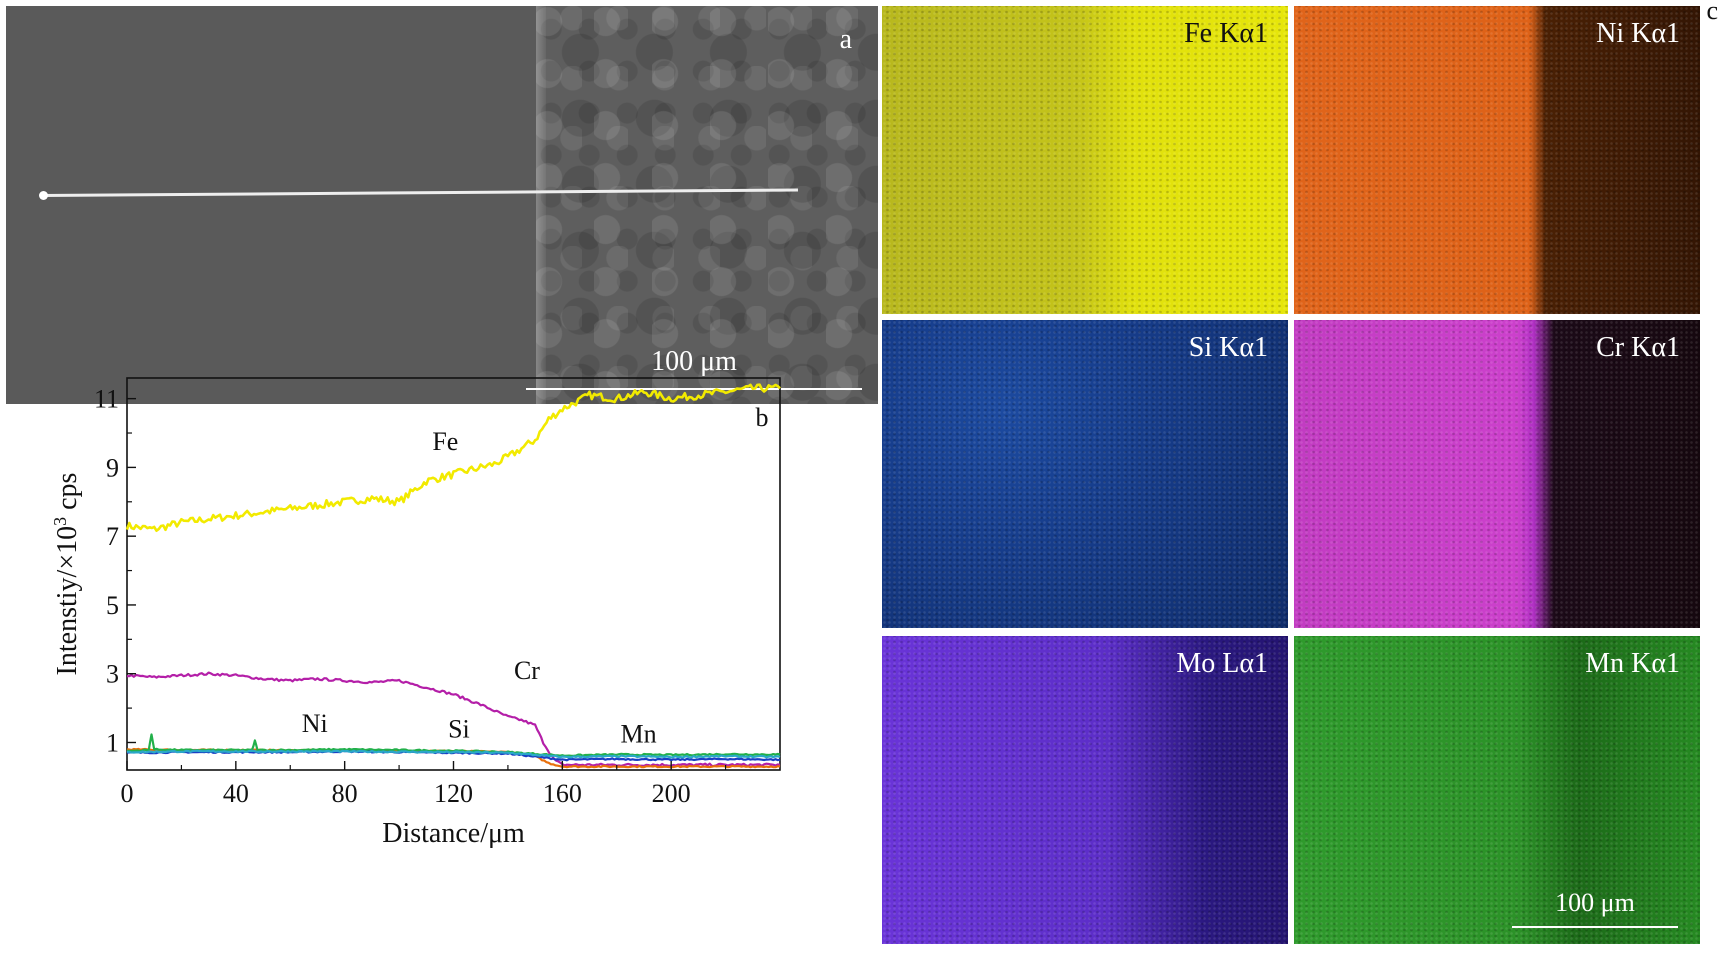  Describe the element at coordinates (1595, 927) in the screenshot. I see `map-scale-bar` at that location.